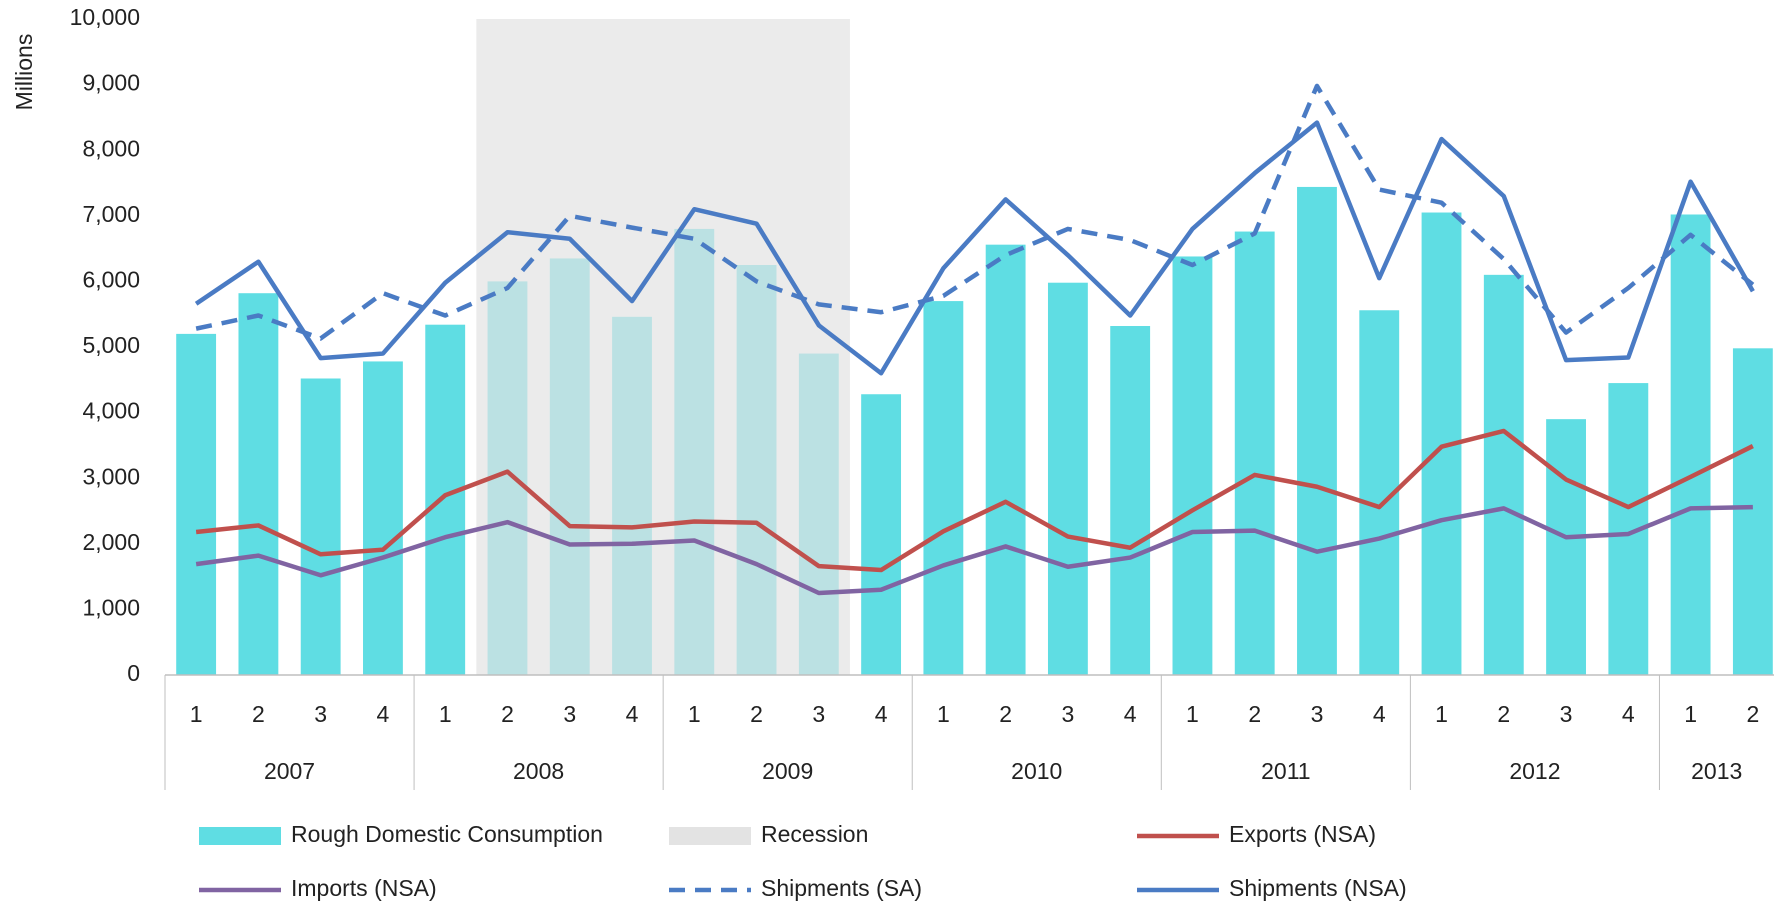 This screenshot has height=908, width=1774. Describe the element at coordinates (364, 888) in the screenshot. I see `legend-label: Imports (NSA)` at that location.